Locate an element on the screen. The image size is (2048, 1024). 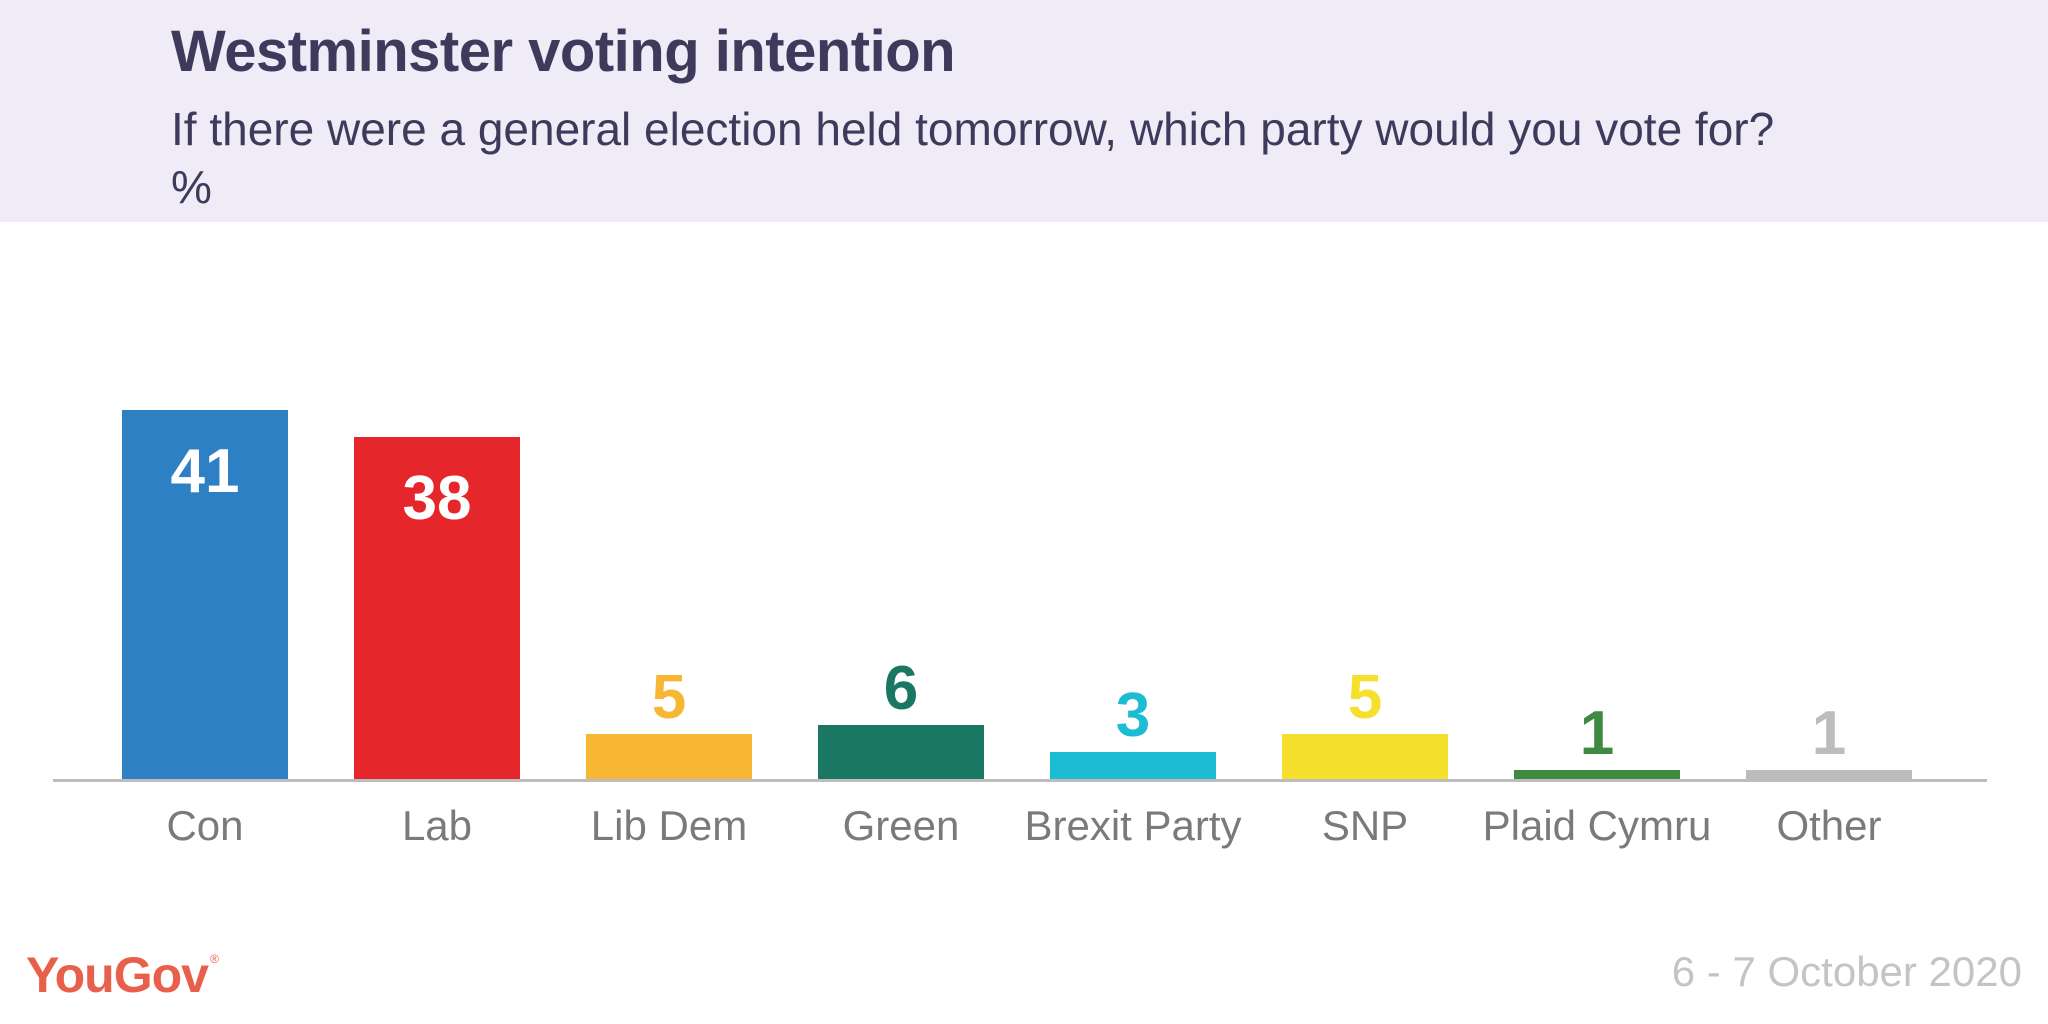
bar-green is located at coordinates (901, 752).